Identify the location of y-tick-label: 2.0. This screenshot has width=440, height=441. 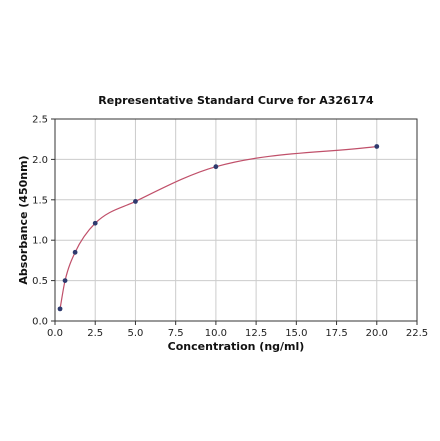
(40, 160).